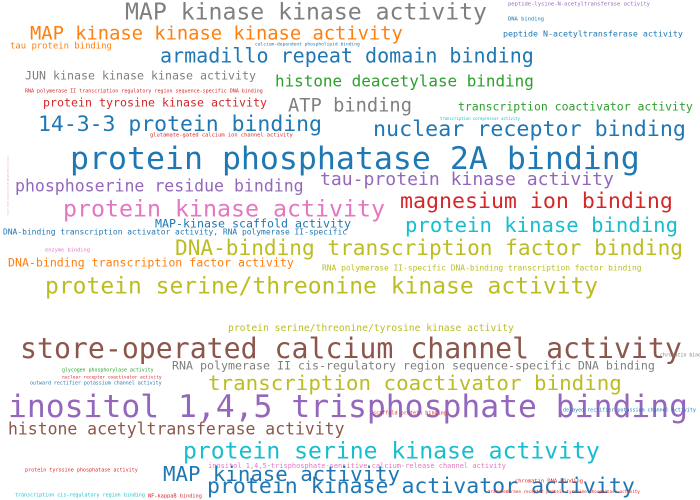 The image size is (700, 500). I want to click on word: protein kinase activator activity, so click(421, 486).